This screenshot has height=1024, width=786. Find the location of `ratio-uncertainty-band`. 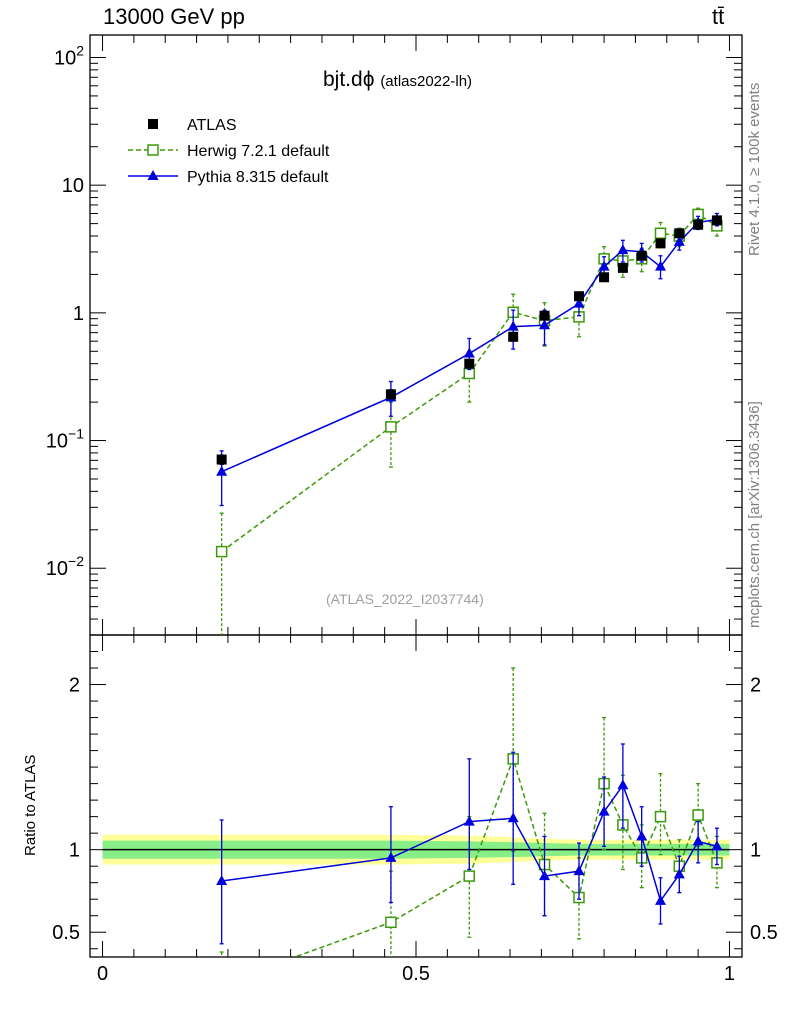

ratio-uncertainty-band is located at coordinates (416, 849).